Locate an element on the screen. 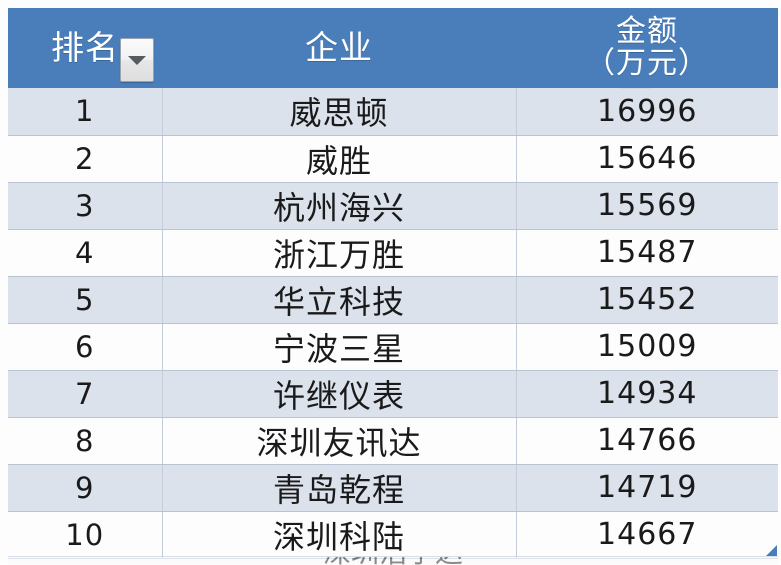 This screenshot has width=781, height=565. chevron-down-icon is located at coordinates (137, 60).